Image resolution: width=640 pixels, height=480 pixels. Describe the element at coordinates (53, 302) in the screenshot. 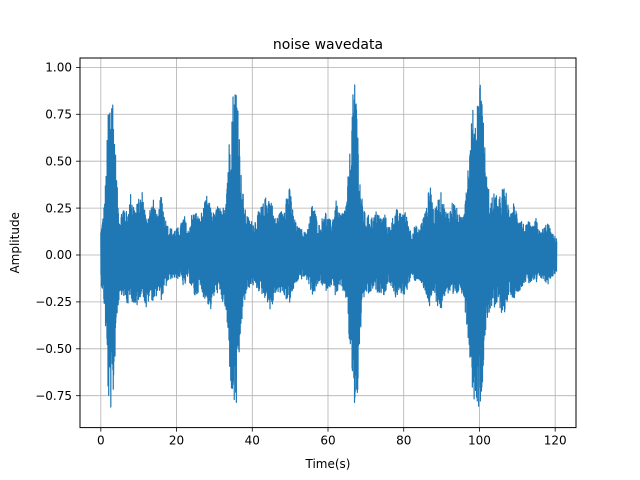

I see `y-tick-label: −0.25` at that location.